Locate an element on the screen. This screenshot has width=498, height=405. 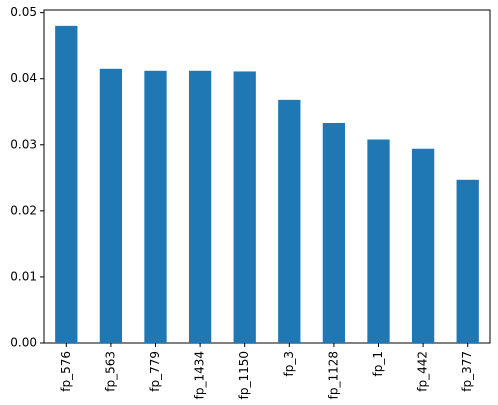
x-tick-label: fp_576 is located at coordinates (66, 371).